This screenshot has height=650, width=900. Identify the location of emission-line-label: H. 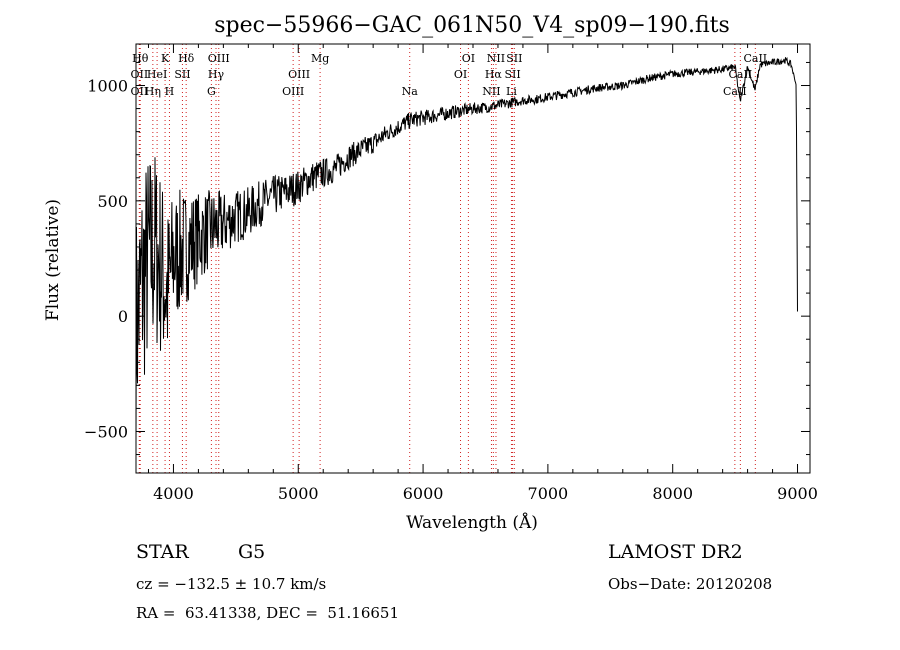
(170, 91).